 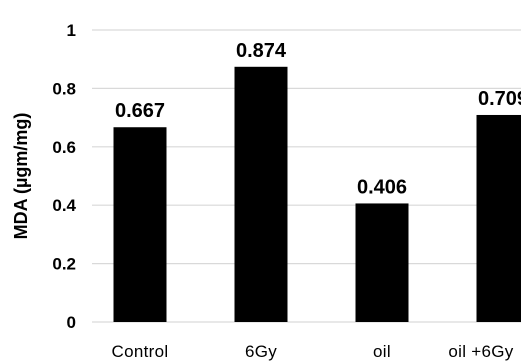 What do you see at coordinates (140, 225) in the screenshot?
I see `bar-control` at bounding box center [140, 225].